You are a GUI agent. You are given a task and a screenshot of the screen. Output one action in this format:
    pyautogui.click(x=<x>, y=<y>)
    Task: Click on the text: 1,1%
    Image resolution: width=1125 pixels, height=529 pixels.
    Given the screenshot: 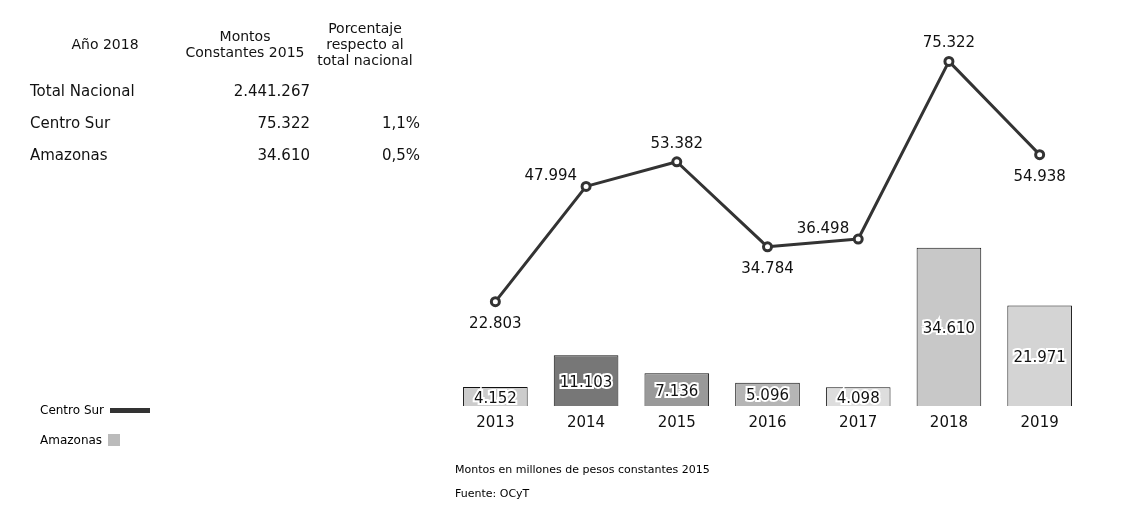 What is the action you would take?
    pyautogui.click(x=400, y=123)
    